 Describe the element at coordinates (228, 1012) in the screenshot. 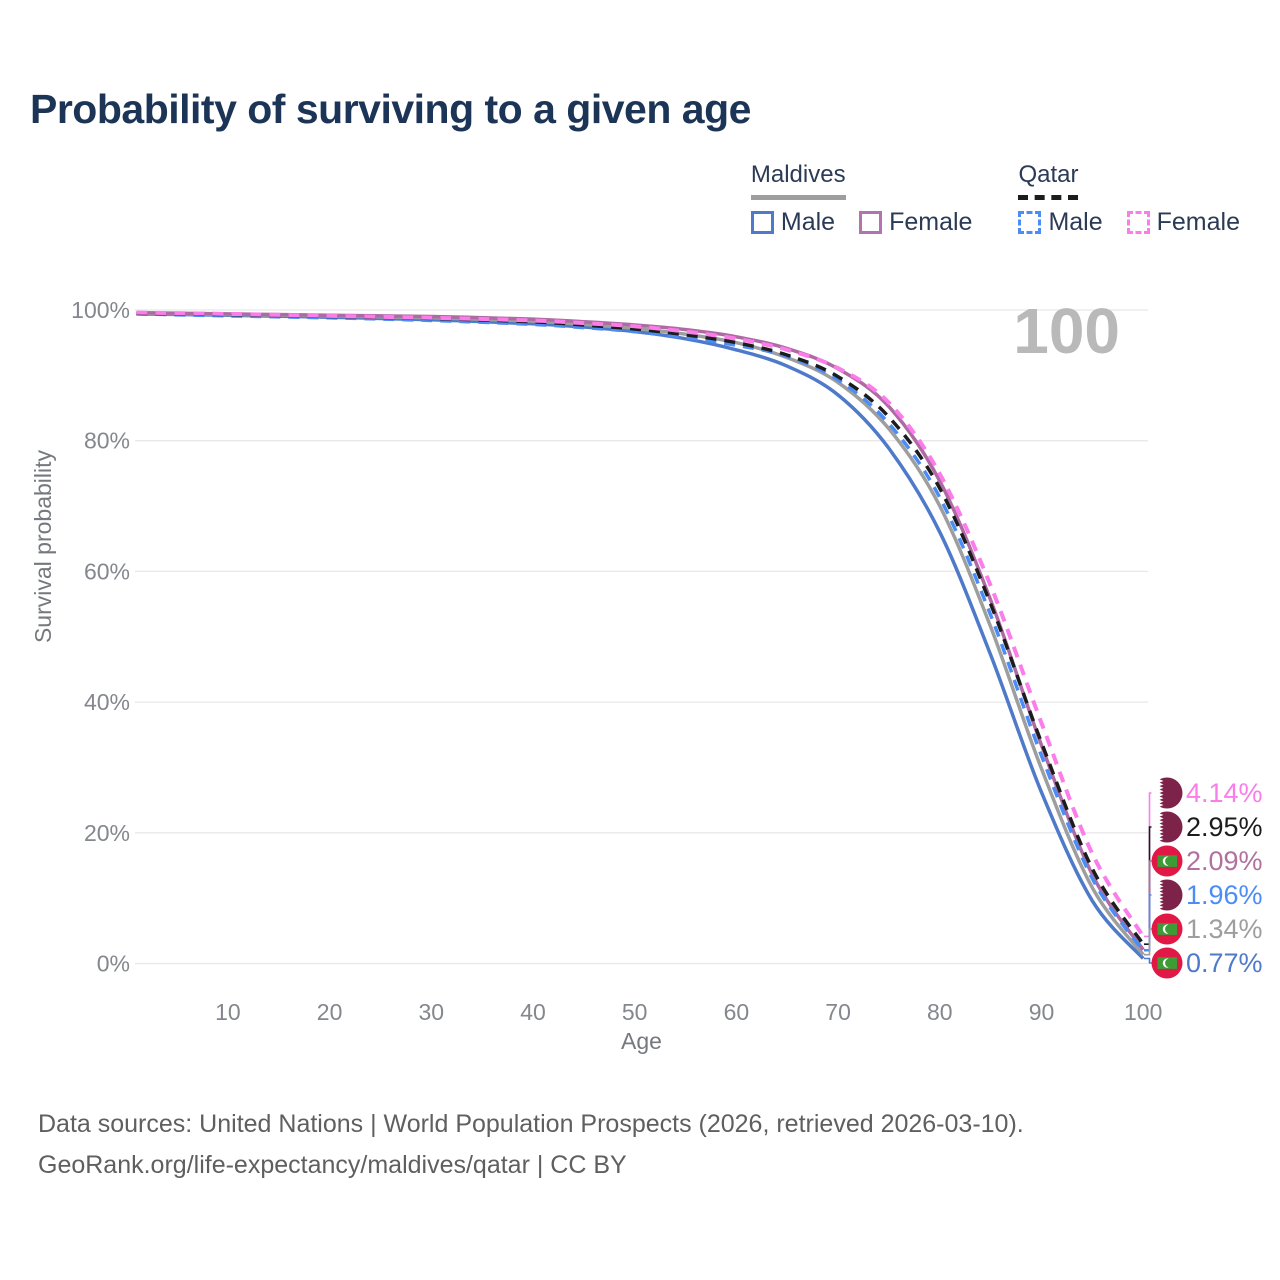

I see `x-tick-label: 10` at that location.